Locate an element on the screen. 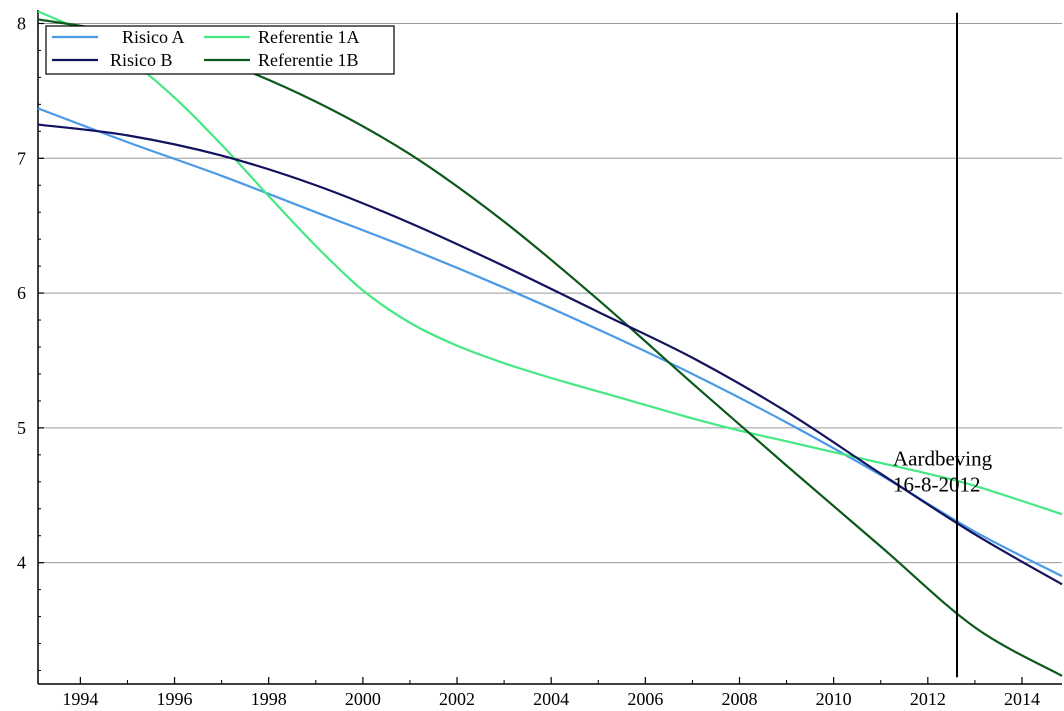  x-tick-label: 1998 is located at coordinates (269, 699).